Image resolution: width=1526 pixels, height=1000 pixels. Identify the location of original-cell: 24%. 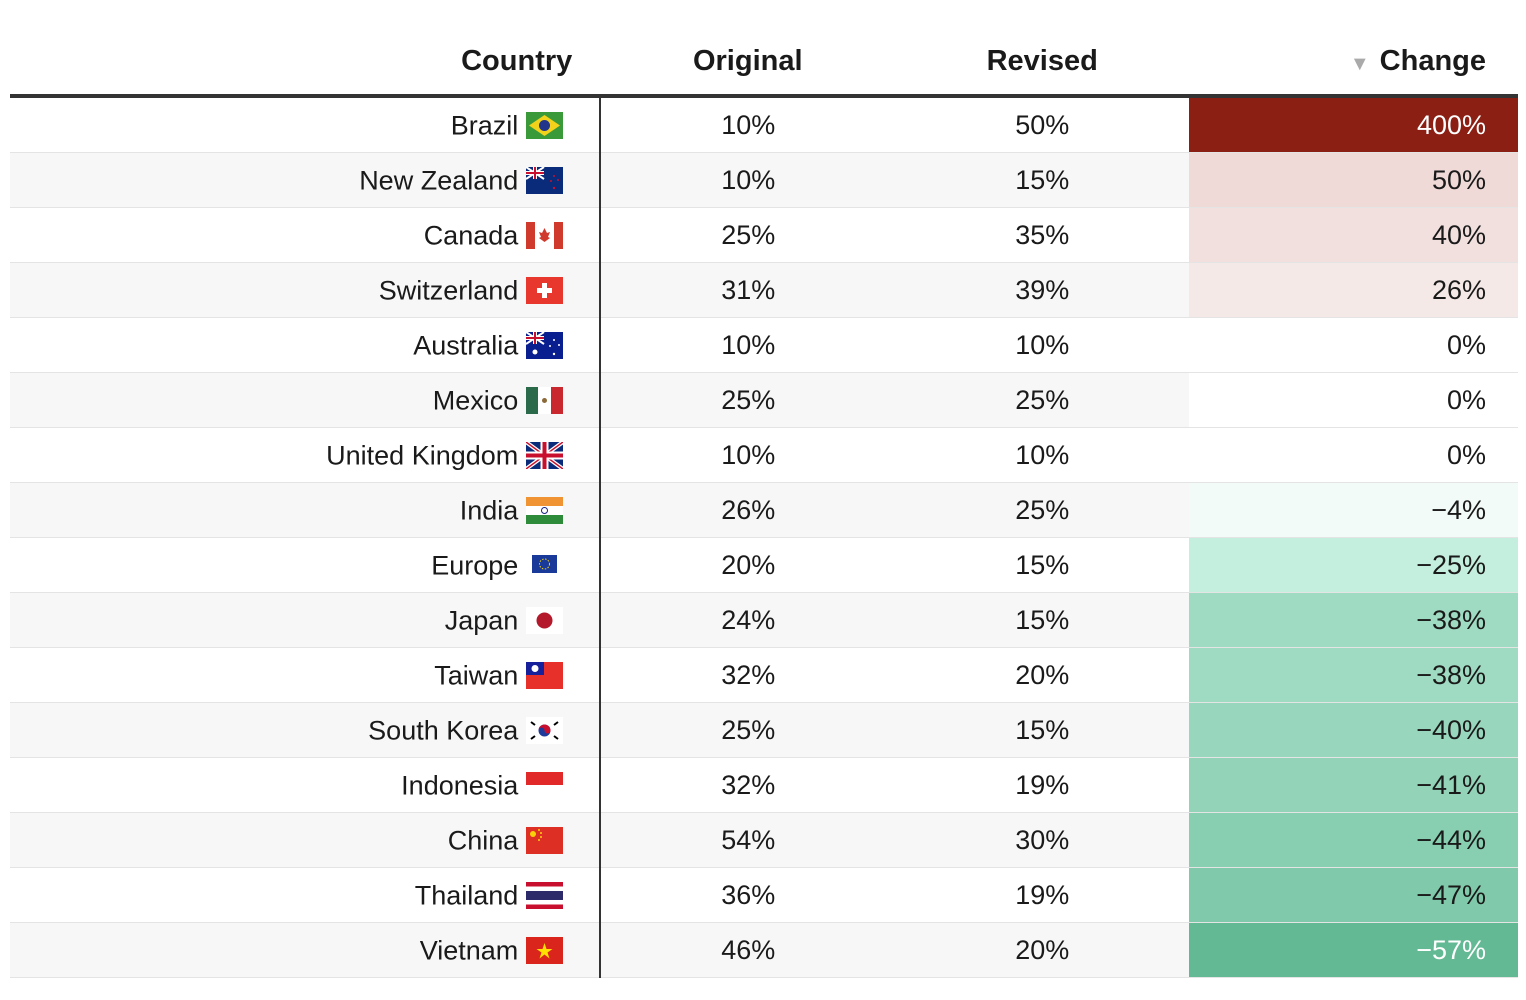
(748, 620).